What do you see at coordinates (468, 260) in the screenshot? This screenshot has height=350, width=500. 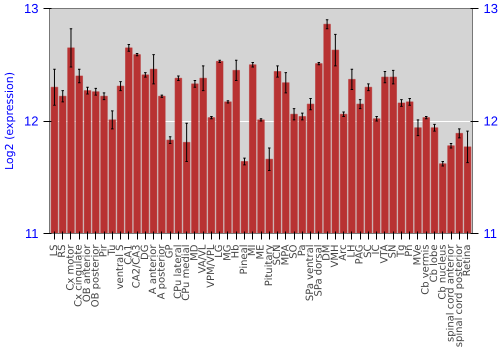 I see `x-tick-label: Retina` at bounding box center [468, 260].